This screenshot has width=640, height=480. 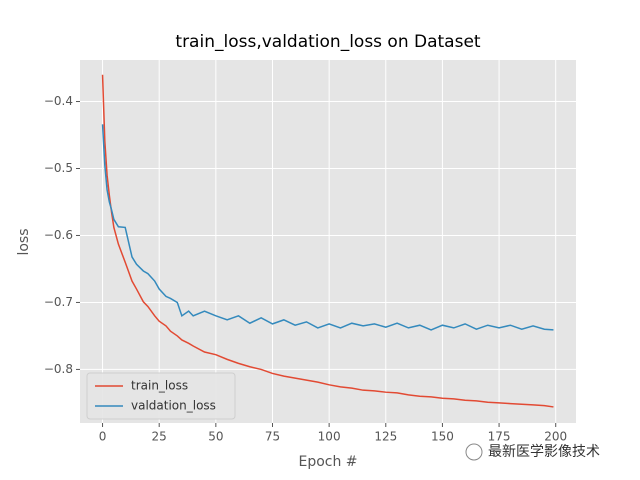 What do you see at coordinates (329, 437) in the screenshot?
I see `x-tick-label: 100` at bounding box center [329, 437].